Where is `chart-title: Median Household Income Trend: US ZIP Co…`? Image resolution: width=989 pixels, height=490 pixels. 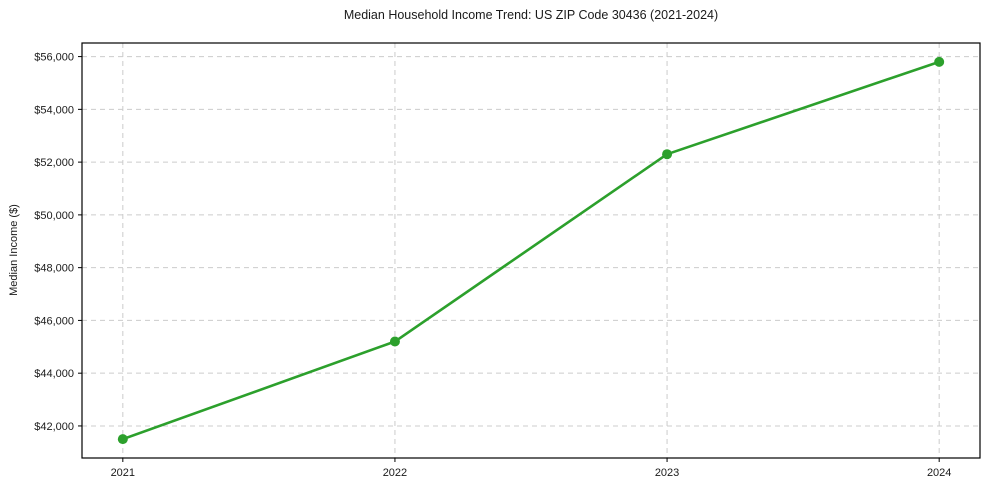 chart-title: Median Household Income Trend: US ZIP Co… is located at coordinates (531, 15).